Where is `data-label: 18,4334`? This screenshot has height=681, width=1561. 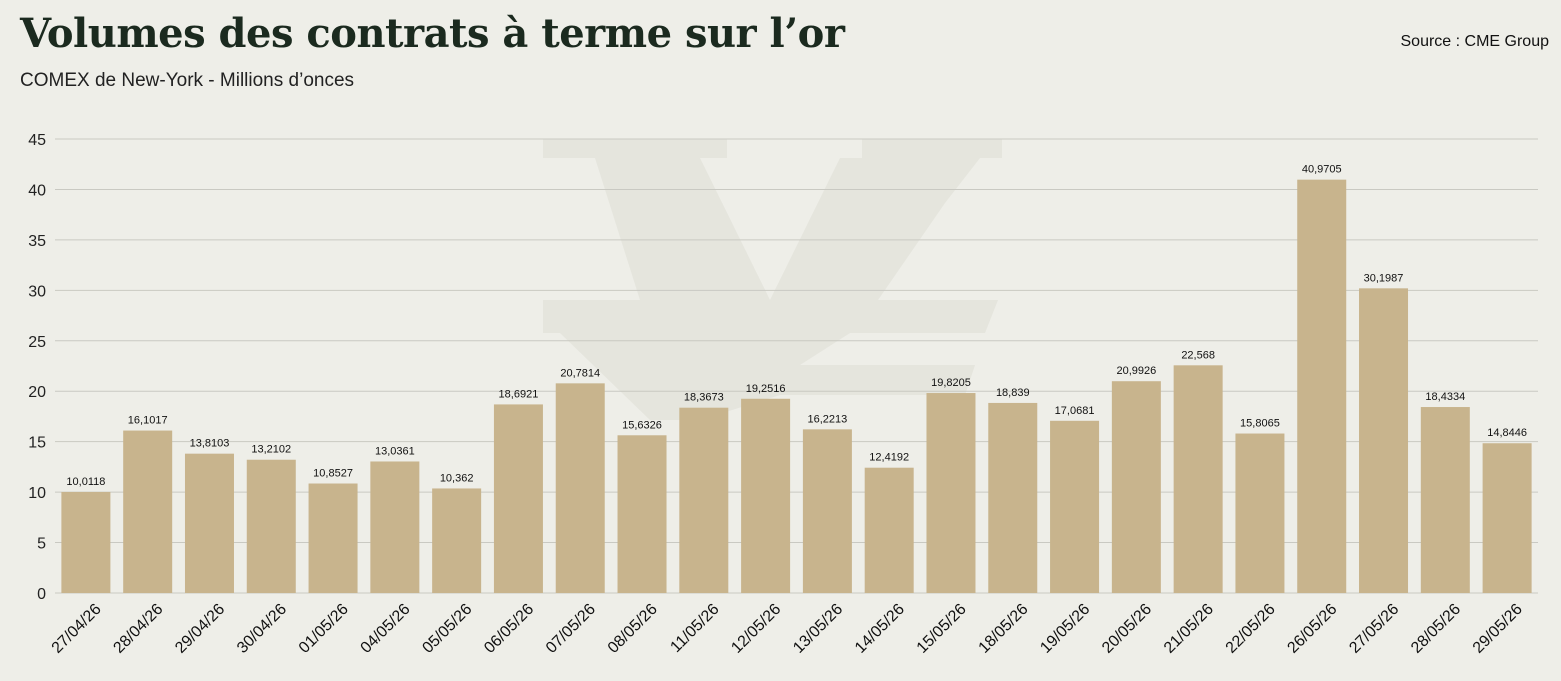 data-label: 18,4334 is located at coordinates (1445, 397).